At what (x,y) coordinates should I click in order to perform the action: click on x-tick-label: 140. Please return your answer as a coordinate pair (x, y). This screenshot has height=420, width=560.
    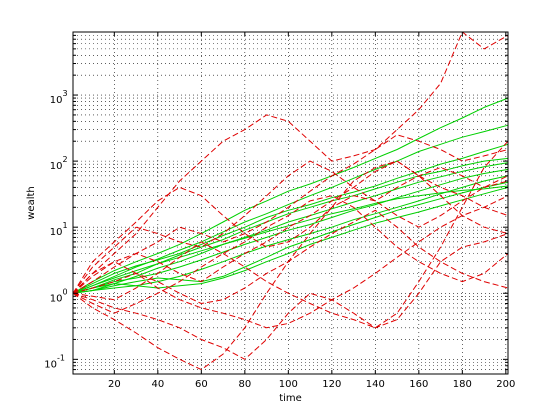
    Looking at the image, I should click on (375, 384).